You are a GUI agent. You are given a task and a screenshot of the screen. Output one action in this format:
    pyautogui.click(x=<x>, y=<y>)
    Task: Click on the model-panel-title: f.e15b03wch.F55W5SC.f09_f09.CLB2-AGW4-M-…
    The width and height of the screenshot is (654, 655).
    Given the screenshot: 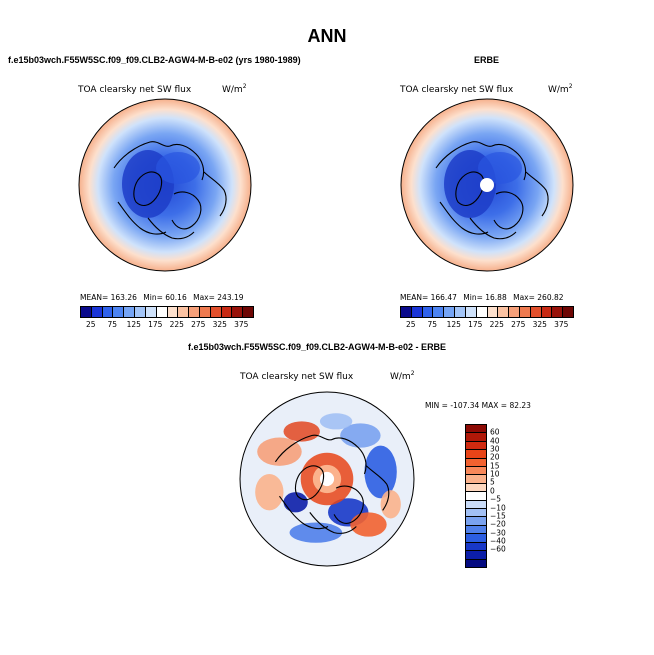 What is the action you would take?
    pyautogui.click(x=154, y=60)
    